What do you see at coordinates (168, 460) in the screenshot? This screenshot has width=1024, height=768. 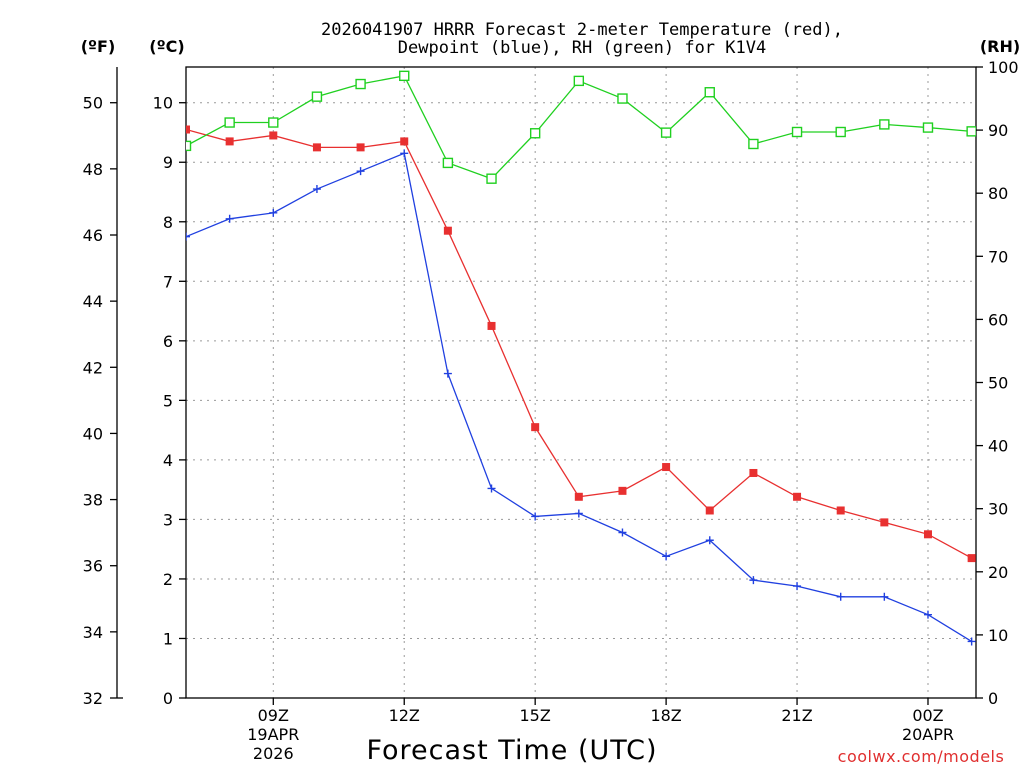 I see `celsius-tick-label: 4` at bounding box center [168, 460].